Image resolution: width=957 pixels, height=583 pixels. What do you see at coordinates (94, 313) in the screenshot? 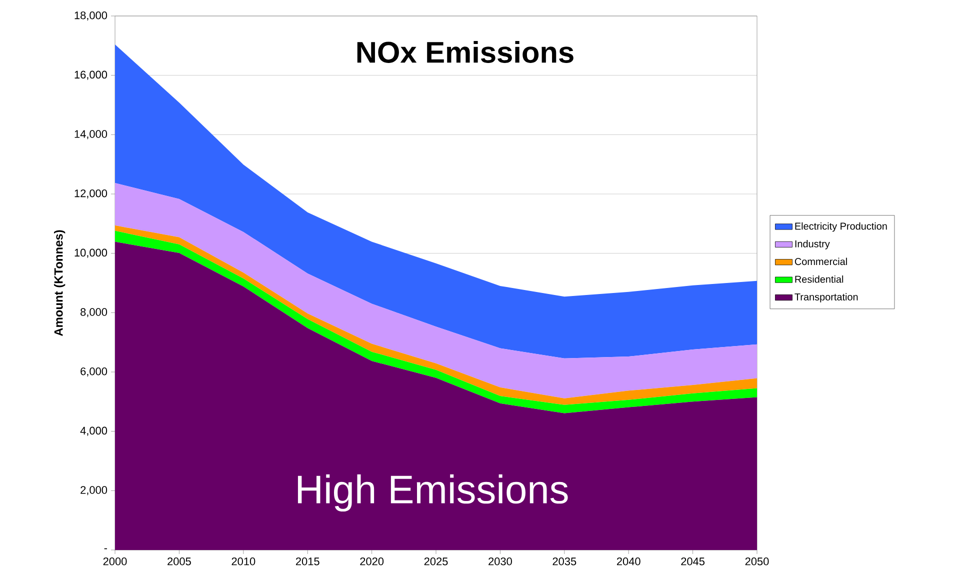
I see `y-tick-label: 8,000` at bounding box center [94, 313].